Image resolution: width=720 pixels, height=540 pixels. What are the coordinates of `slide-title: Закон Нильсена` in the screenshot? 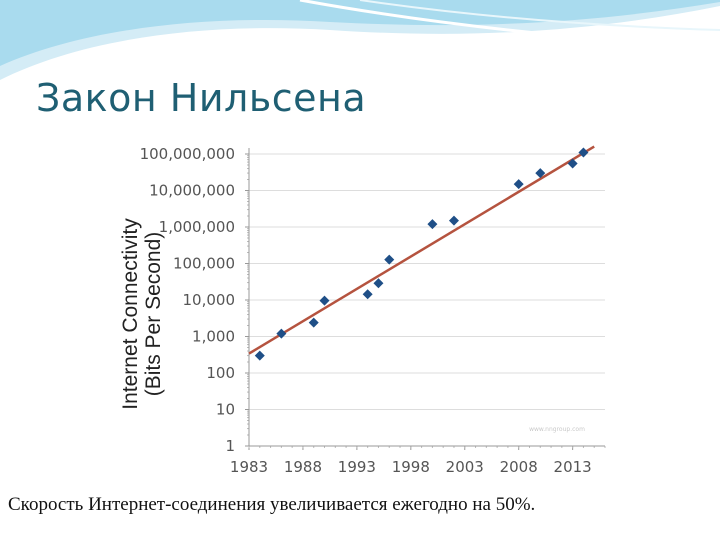 It's located at (201, 98).